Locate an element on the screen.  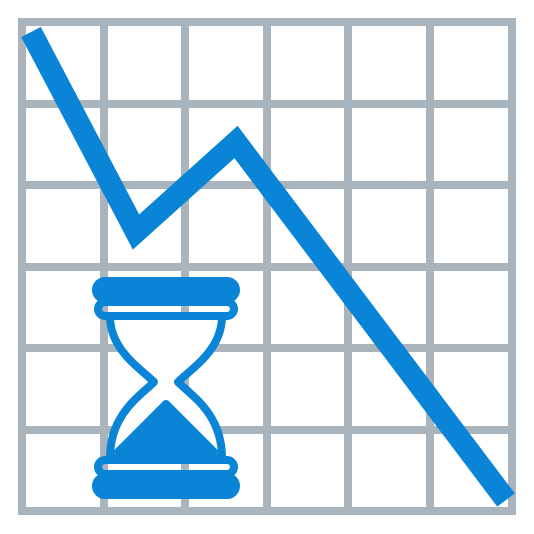
hourglass-glass-backing is located at coordinates (166, 387).